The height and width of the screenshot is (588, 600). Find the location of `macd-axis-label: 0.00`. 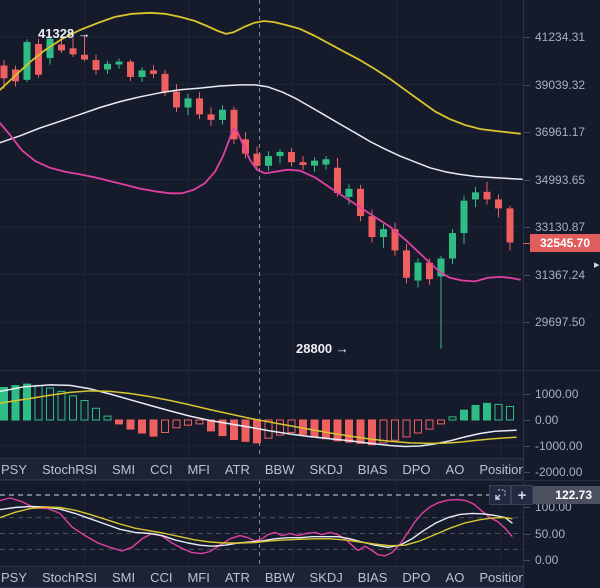

macd-axis-label: 0.00 is located at coordinates (547, 420).